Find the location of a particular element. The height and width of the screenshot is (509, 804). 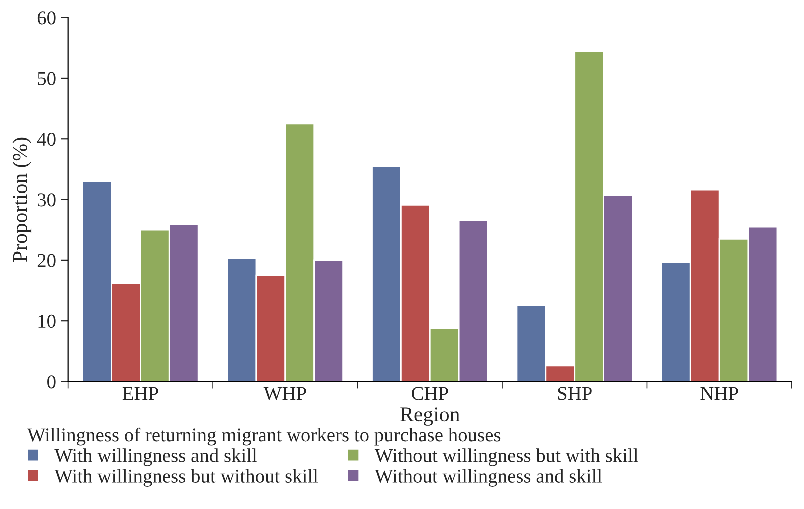

x-tick-label: EHP is located at coordinates (140, 393).